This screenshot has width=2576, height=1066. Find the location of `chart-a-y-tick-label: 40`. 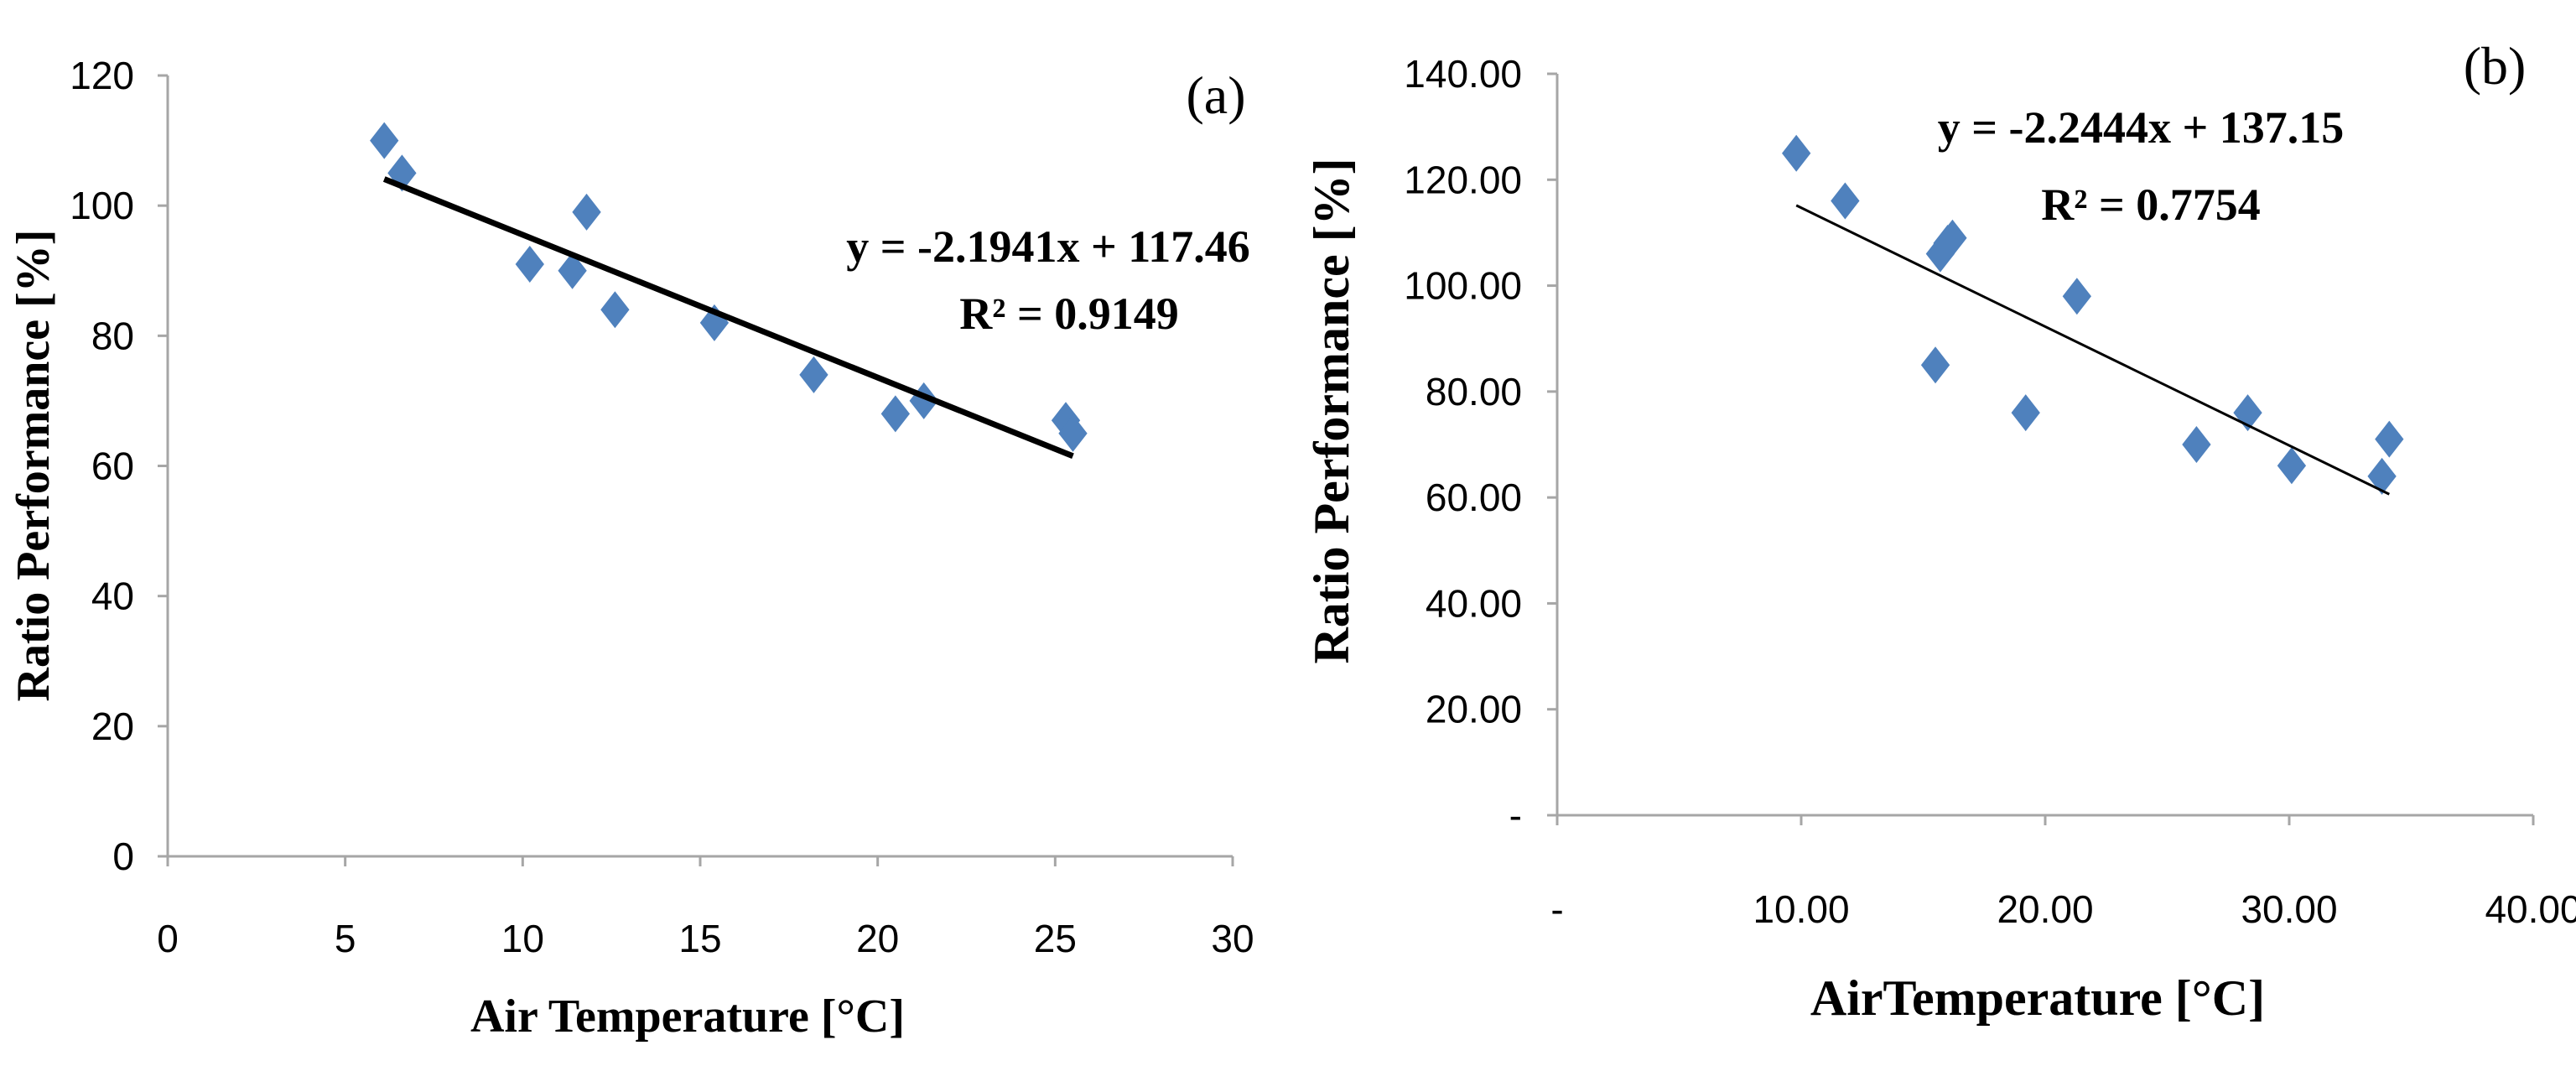

chart-a-y-tick-label: 40 is located at coordinates (113, 596).